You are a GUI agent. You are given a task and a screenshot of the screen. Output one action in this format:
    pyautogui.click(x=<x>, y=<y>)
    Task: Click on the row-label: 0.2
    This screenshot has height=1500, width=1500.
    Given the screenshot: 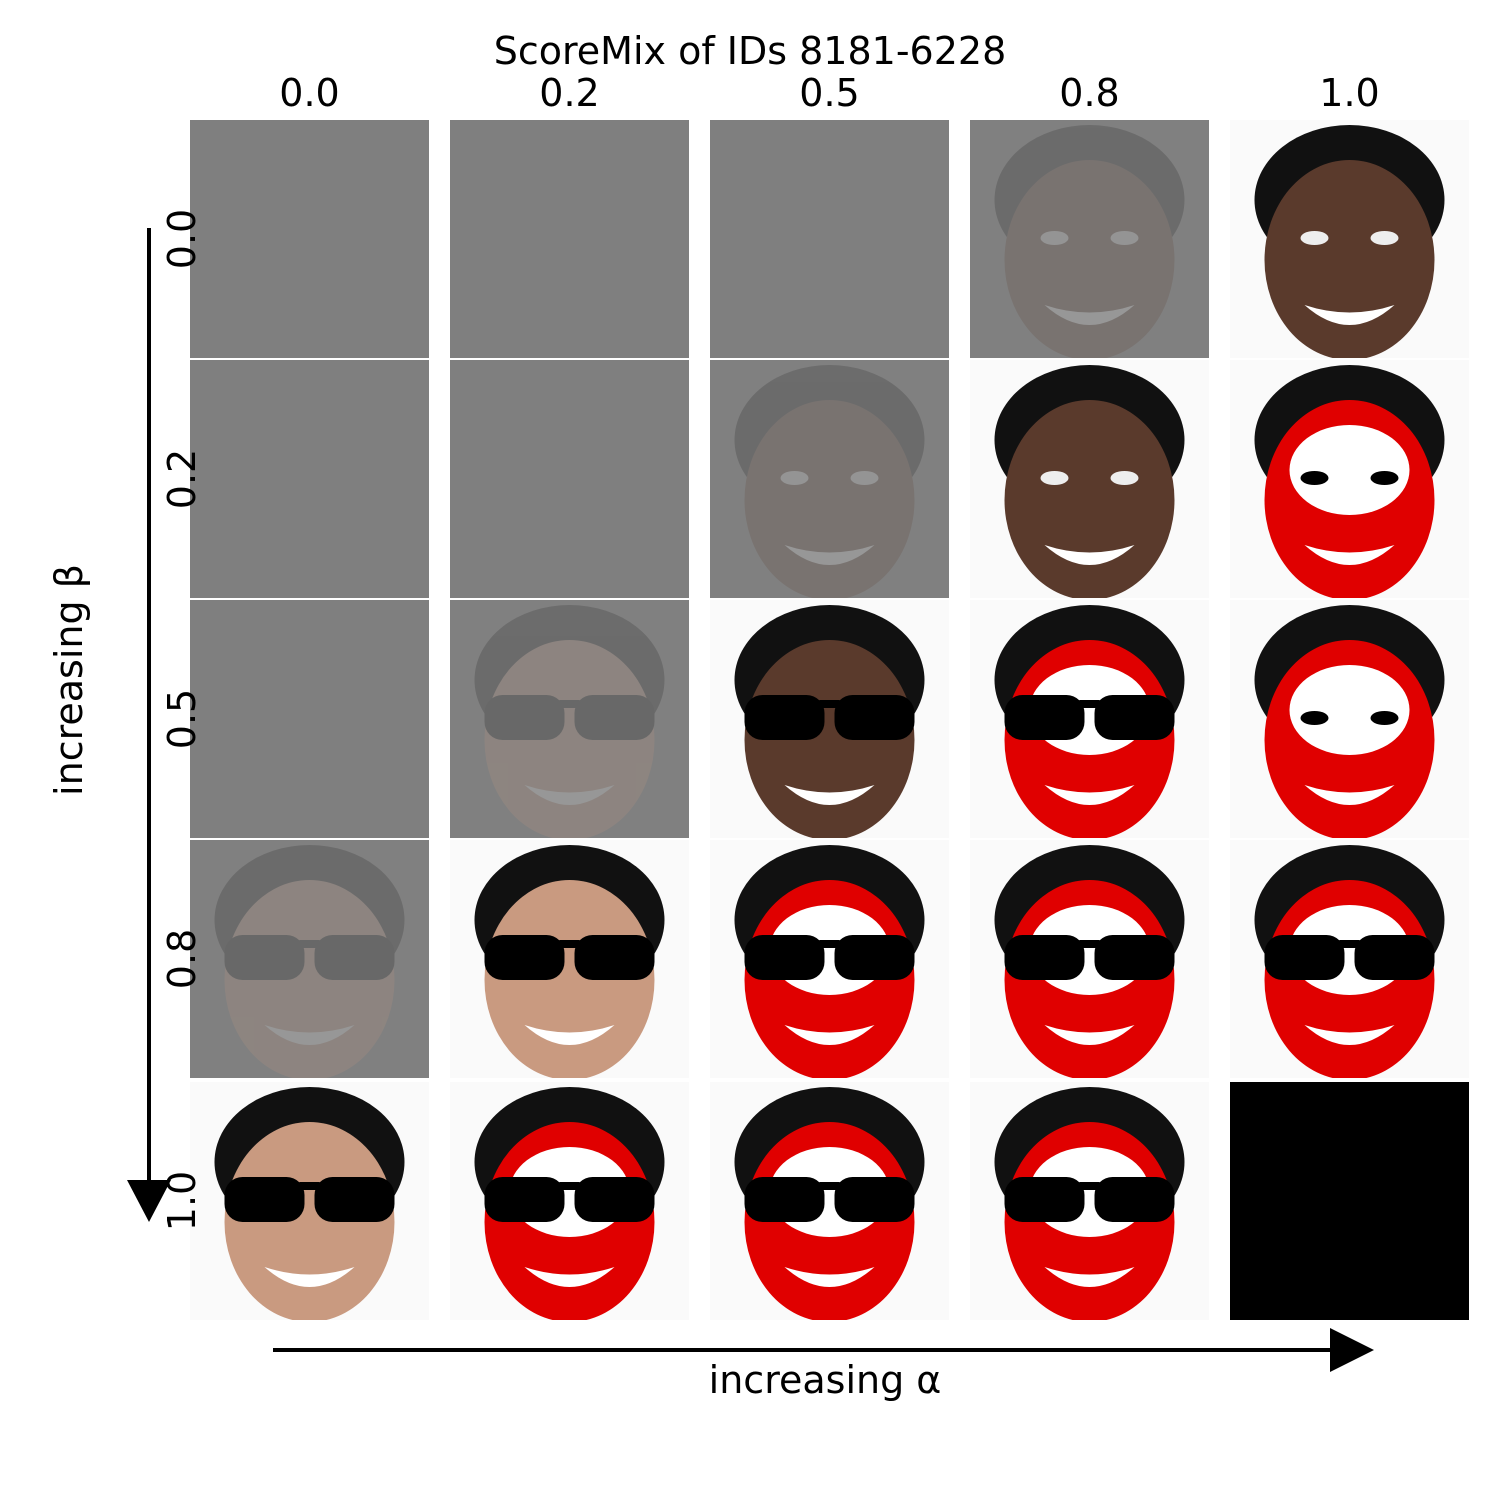 What is the action you would take?
    pyautogui.click(x=182, y=479)
    